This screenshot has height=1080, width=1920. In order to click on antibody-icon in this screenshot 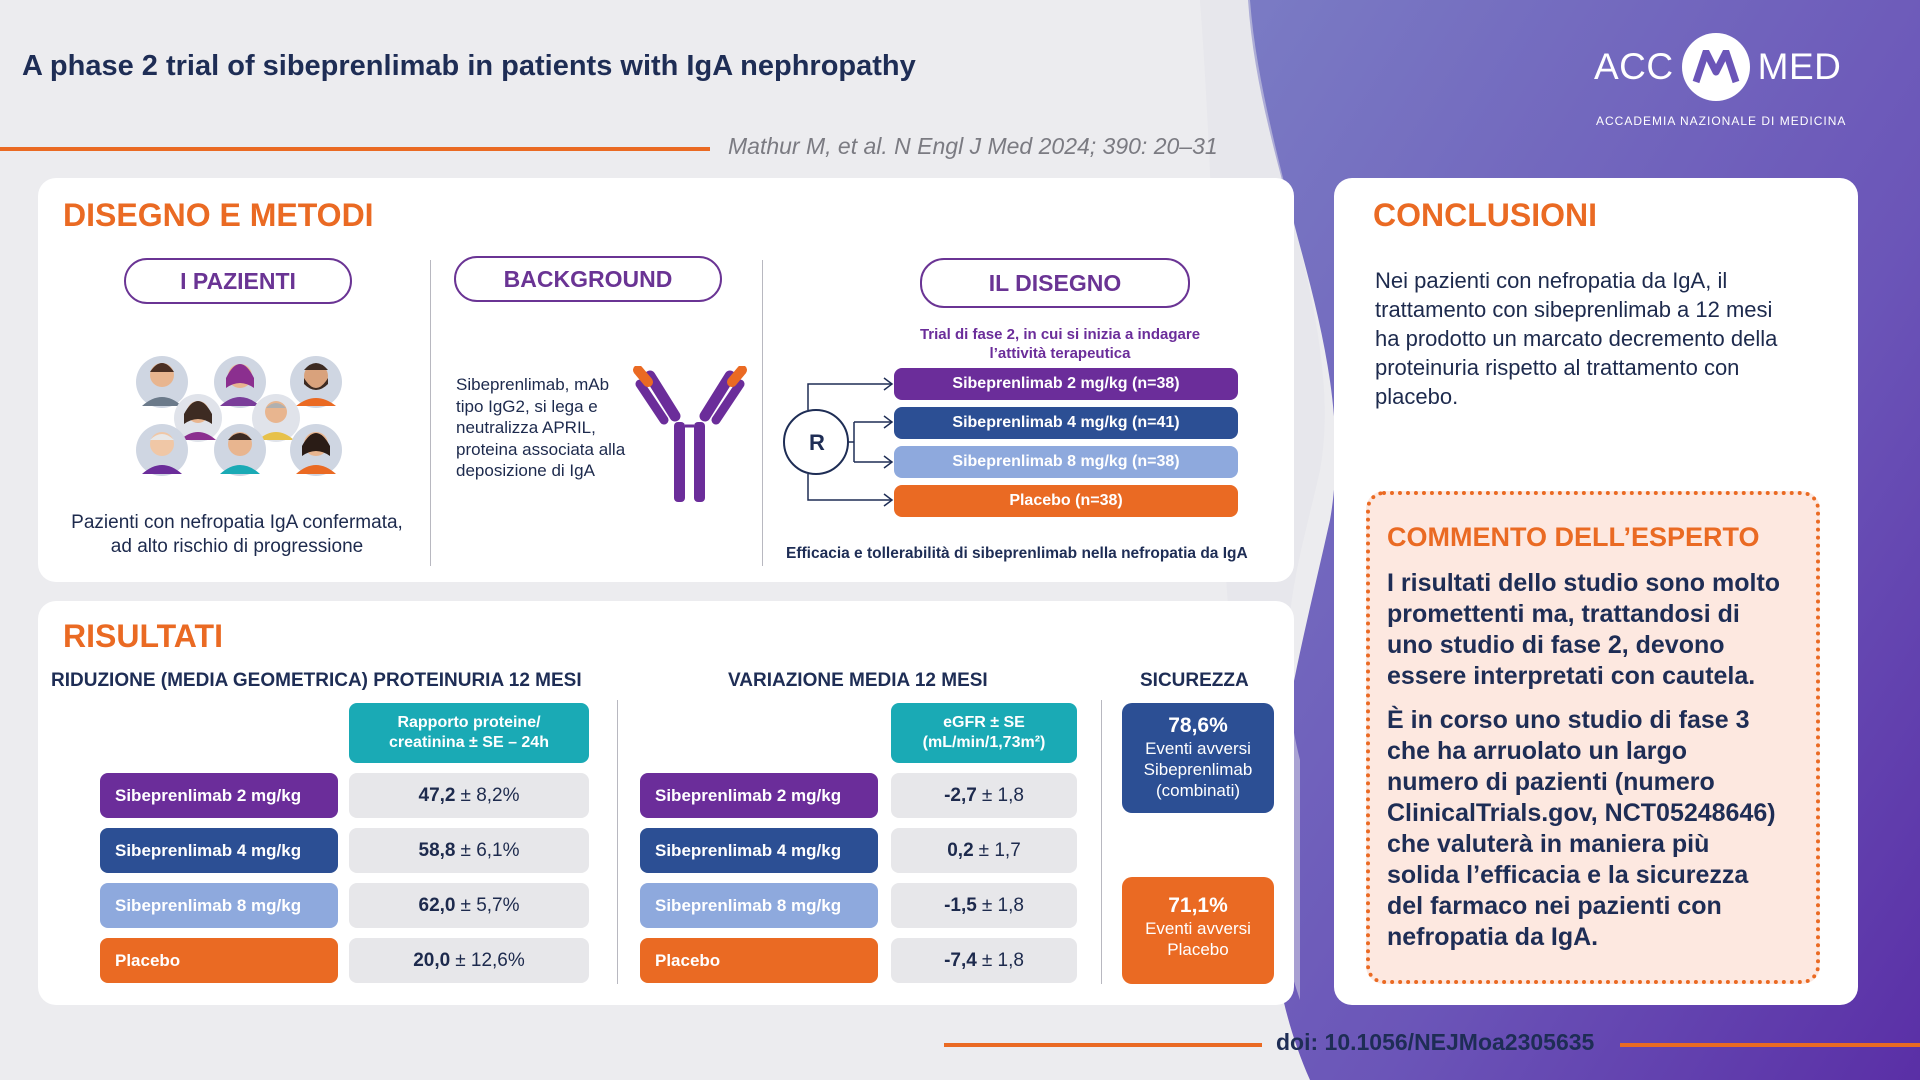, I will do `click(690, 434)`.